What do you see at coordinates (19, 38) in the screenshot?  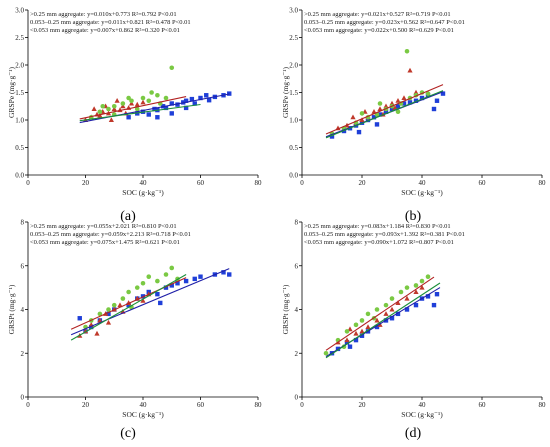 I see `y-tick-label: 2.5` at bounding box center [19, 38].